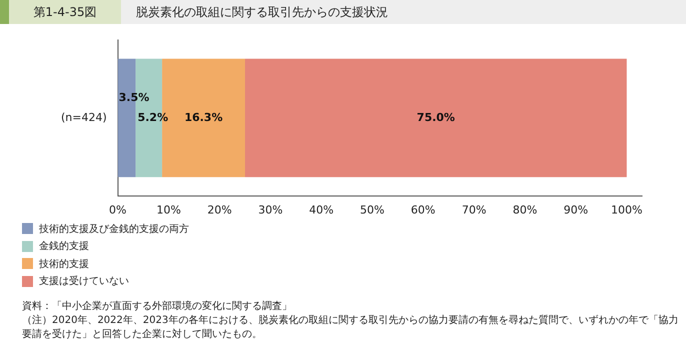 This screenshot has height=345, width=686. What do you see at coordinates (157, 307) in the screenshot?
I see `text: 資料：「中小企業が直面する外部環境の変化に関する調査」` at bounding box center [157, 307].